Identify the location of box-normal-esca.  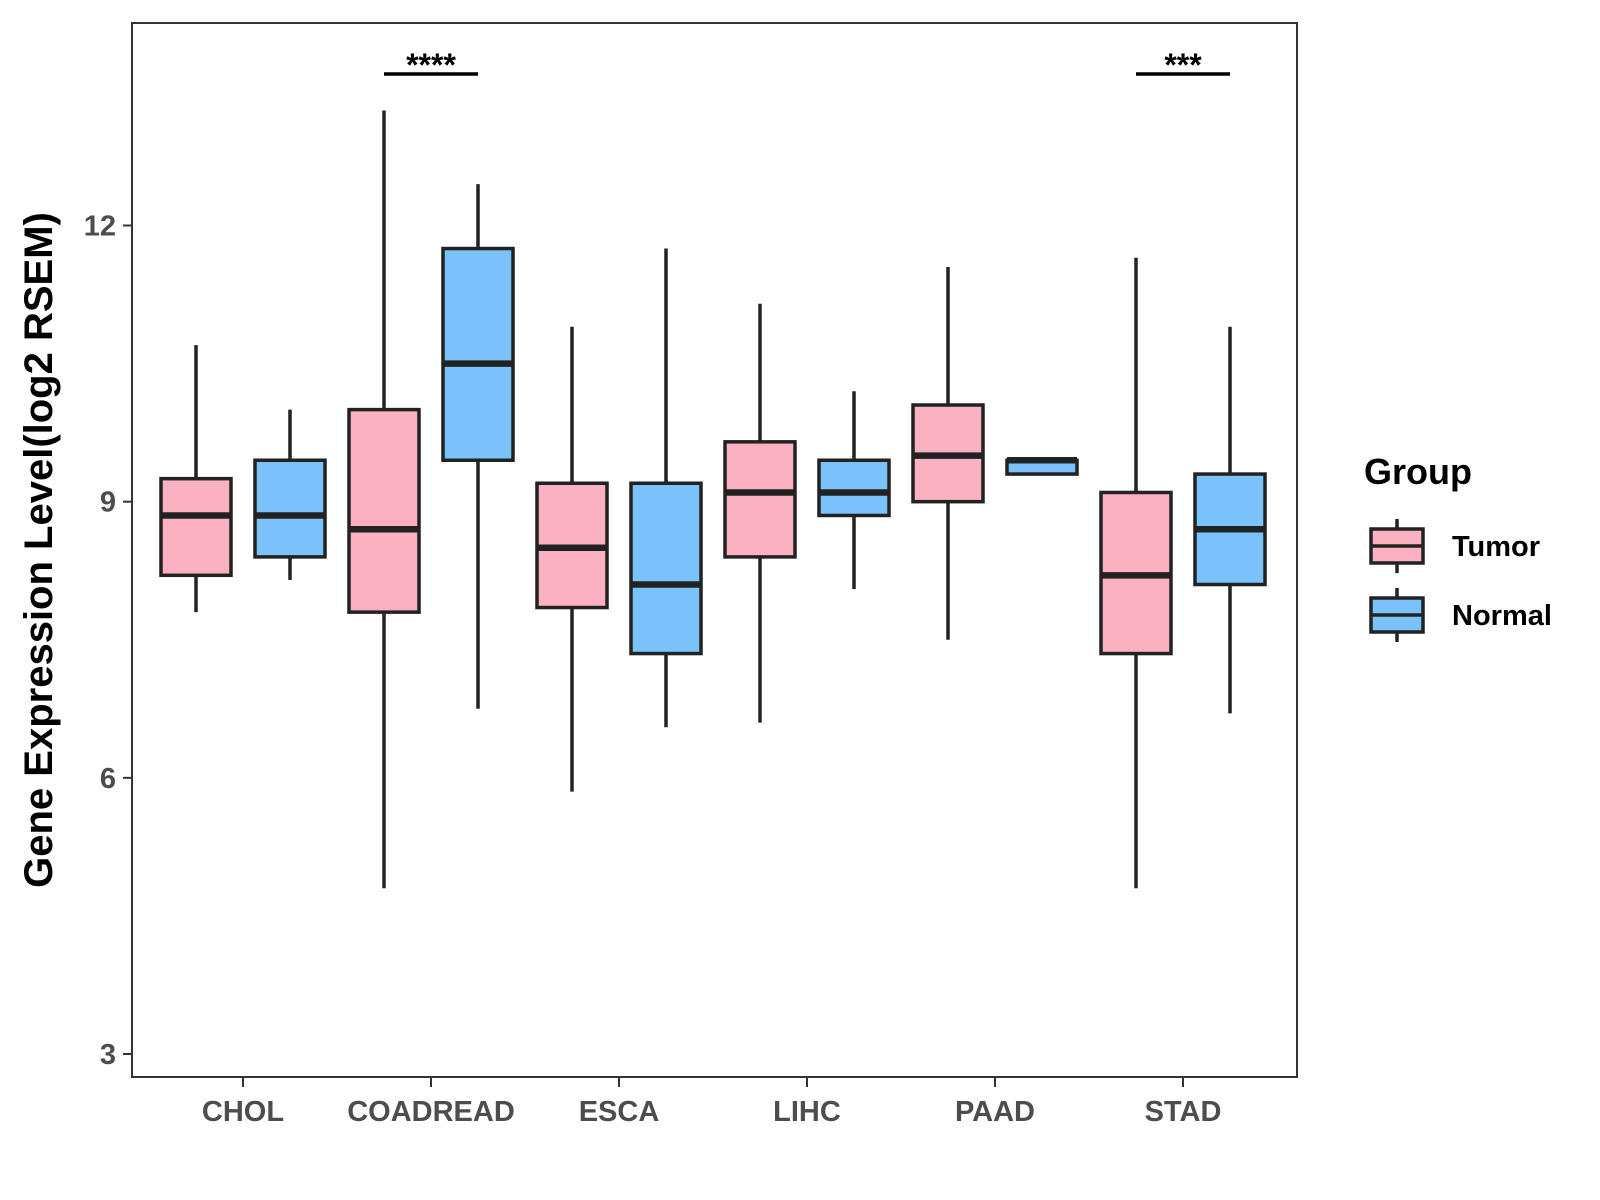
(666, 488).